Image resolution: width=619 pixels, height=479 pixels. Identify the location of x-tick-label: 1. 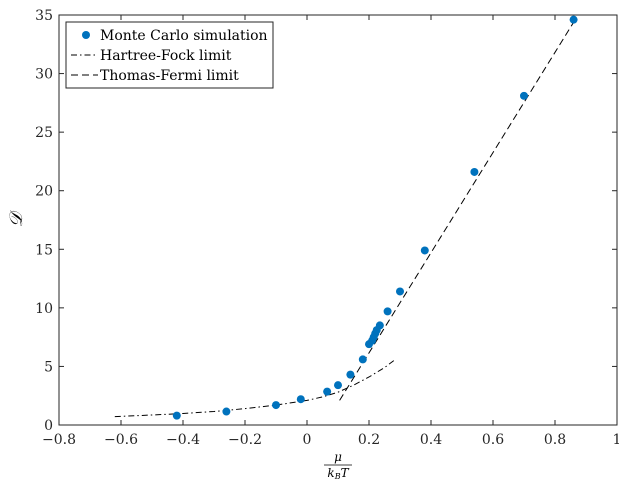
(616, 440).